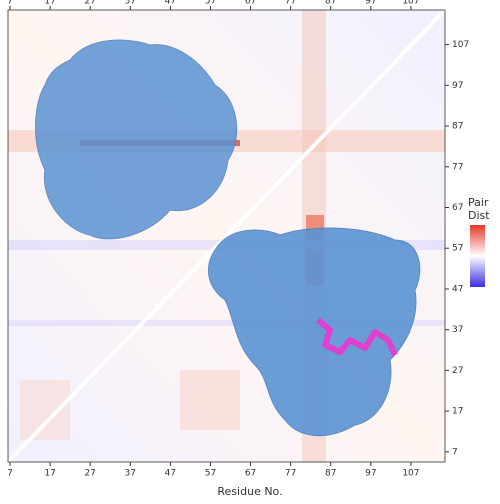 This screenshot has height=504, width=500. I want to click on y-tick-label: 17, so click(457, 412).